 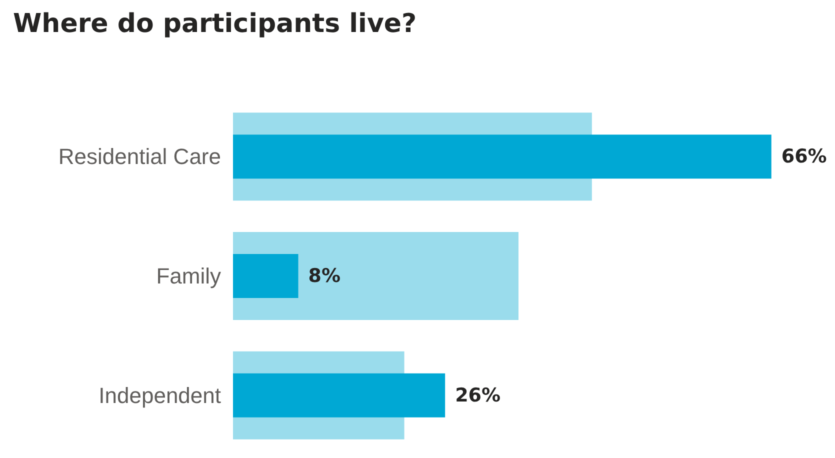 What do you see at coordinates (215, 24) in the screenshot?
I see `chart-title: Where do participants live?` at bounding box center [215, 24].